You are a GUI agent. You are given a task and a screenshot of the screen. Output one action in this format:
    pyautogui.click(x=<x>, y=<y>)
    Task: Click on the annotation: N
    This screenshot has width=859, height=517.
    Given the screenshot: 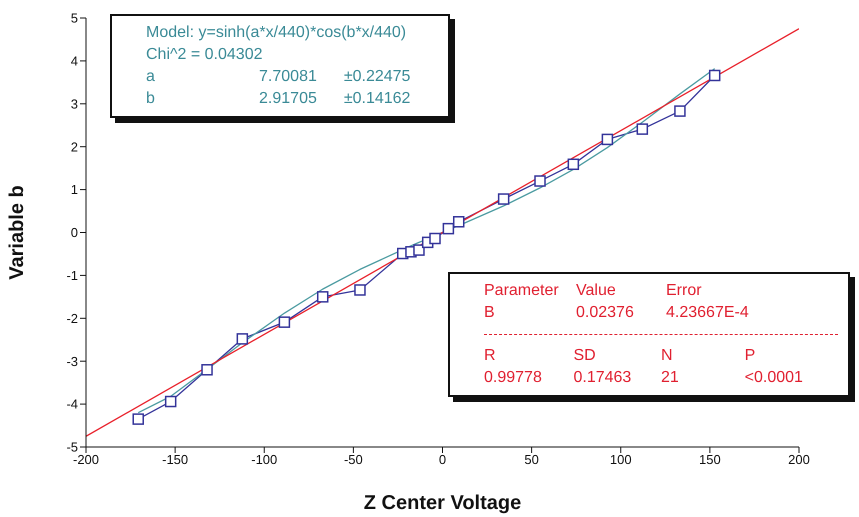 What is the action you would take?
    pyautogui.click(x=667, y=356)
    